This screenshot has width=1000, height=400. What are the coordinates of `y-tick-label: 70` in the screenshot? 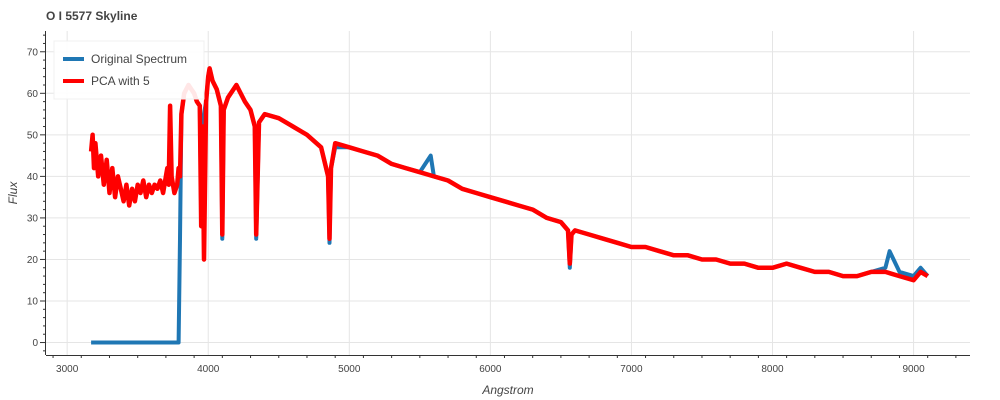 It's located at (33, 52).